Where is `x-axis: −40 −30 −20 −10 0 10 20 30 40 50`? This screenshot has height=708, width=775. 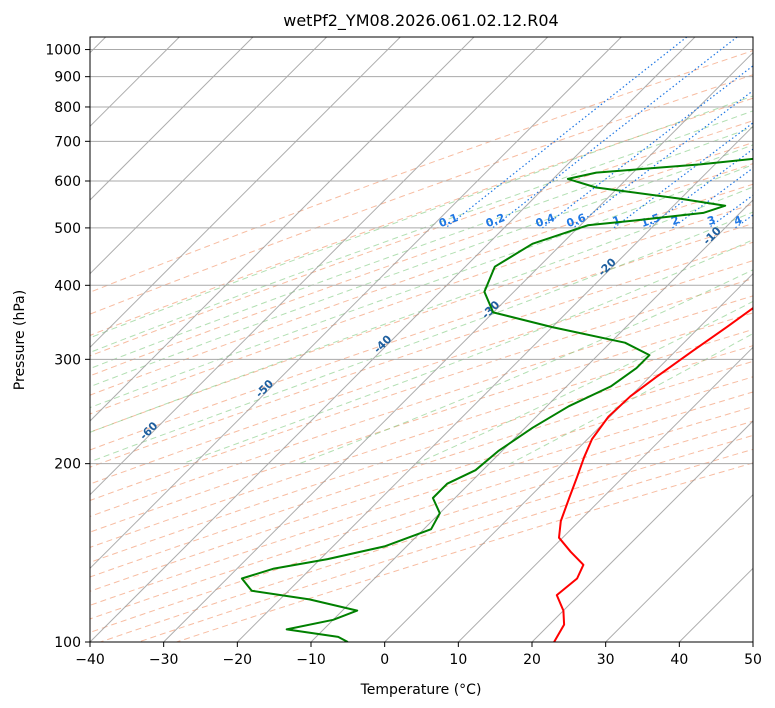 x-axis: −40 −30 −20 −10 0 10 20 30 40 50 is located at coordinates (418, 655).